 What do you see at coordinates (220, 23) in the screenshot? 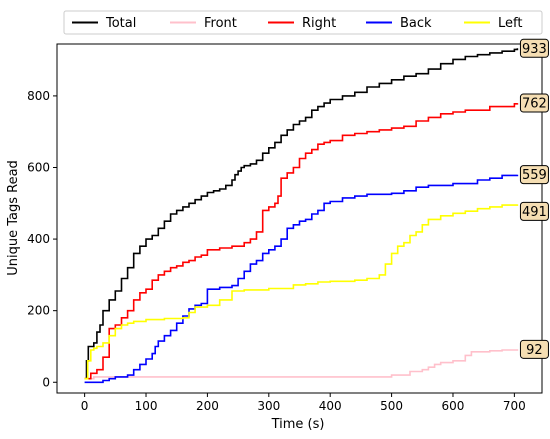
I see `legend-label-front: Front` at bounding box center [220, 23].